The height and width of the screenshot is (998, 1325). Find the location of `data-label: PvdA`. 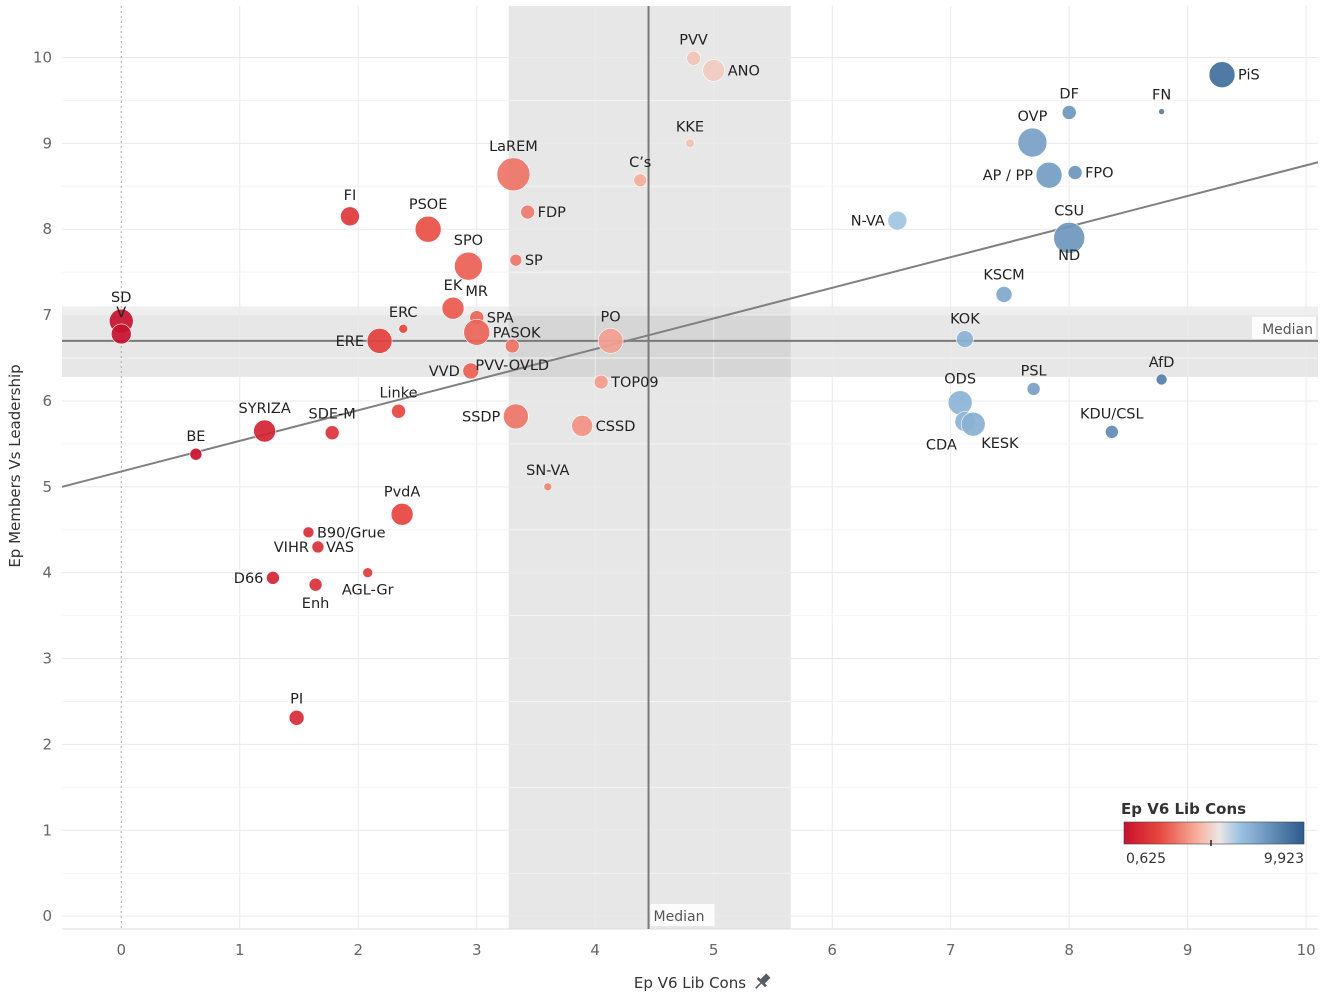

data-label: PvdA is located at coordinates (402, 492).